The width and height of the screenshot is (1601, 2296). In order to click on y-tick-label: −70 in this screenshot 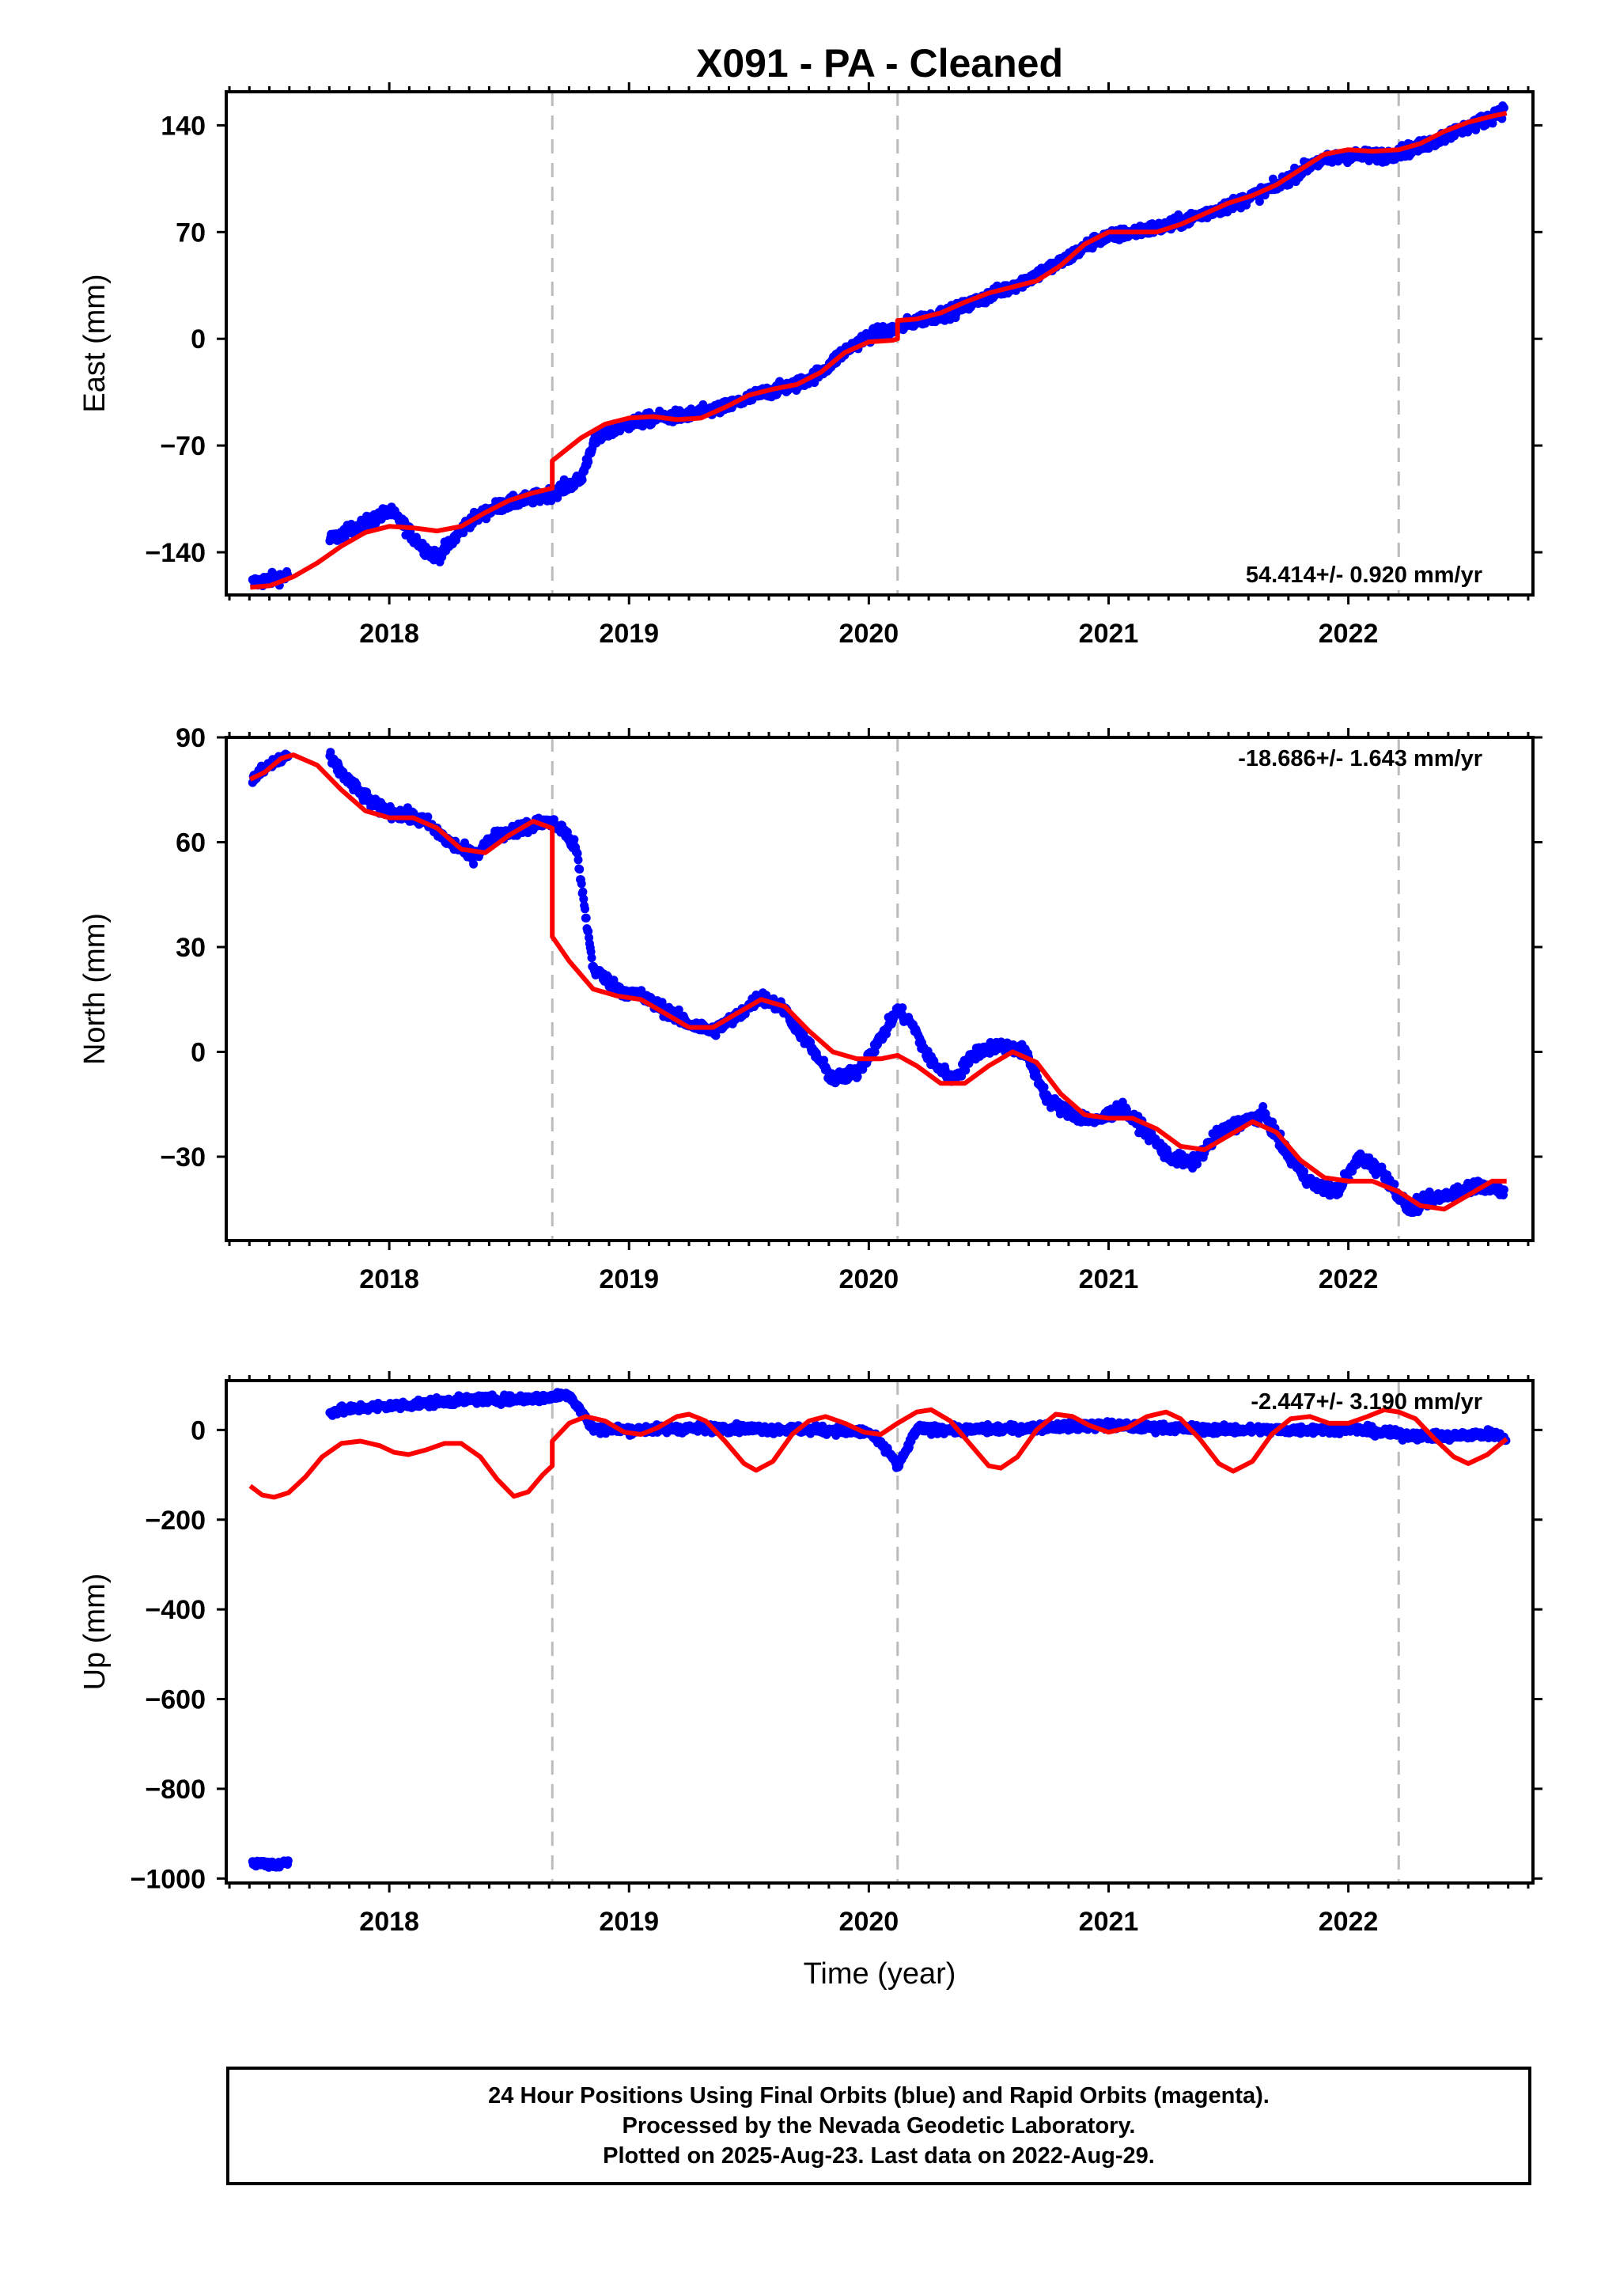, I will do `click(183, 446)`.